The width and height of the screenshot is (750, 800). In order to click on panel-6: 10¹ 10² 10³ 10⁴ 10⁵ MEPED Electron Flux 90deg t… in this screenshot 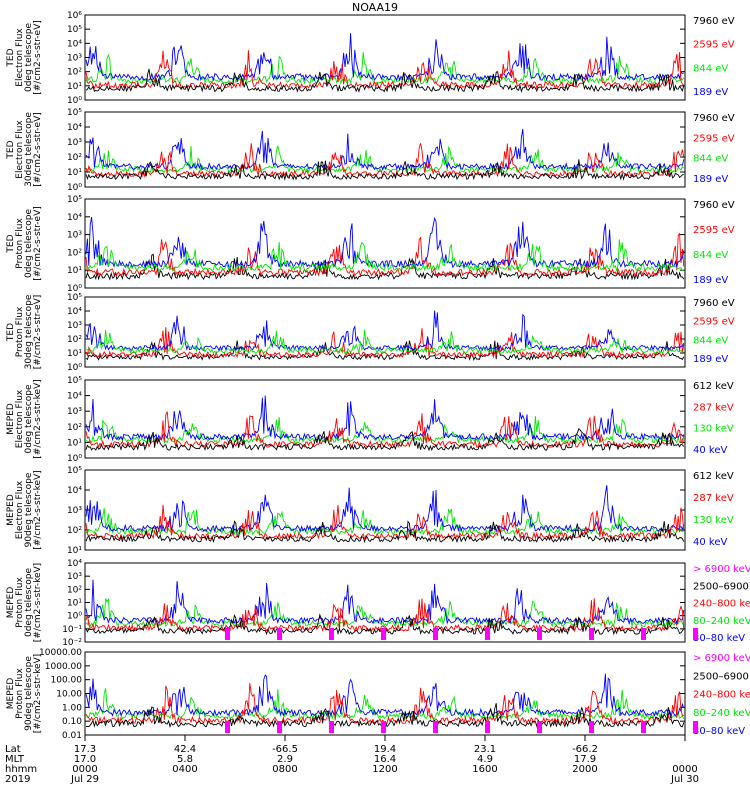, I will do `click(370, 511)`.